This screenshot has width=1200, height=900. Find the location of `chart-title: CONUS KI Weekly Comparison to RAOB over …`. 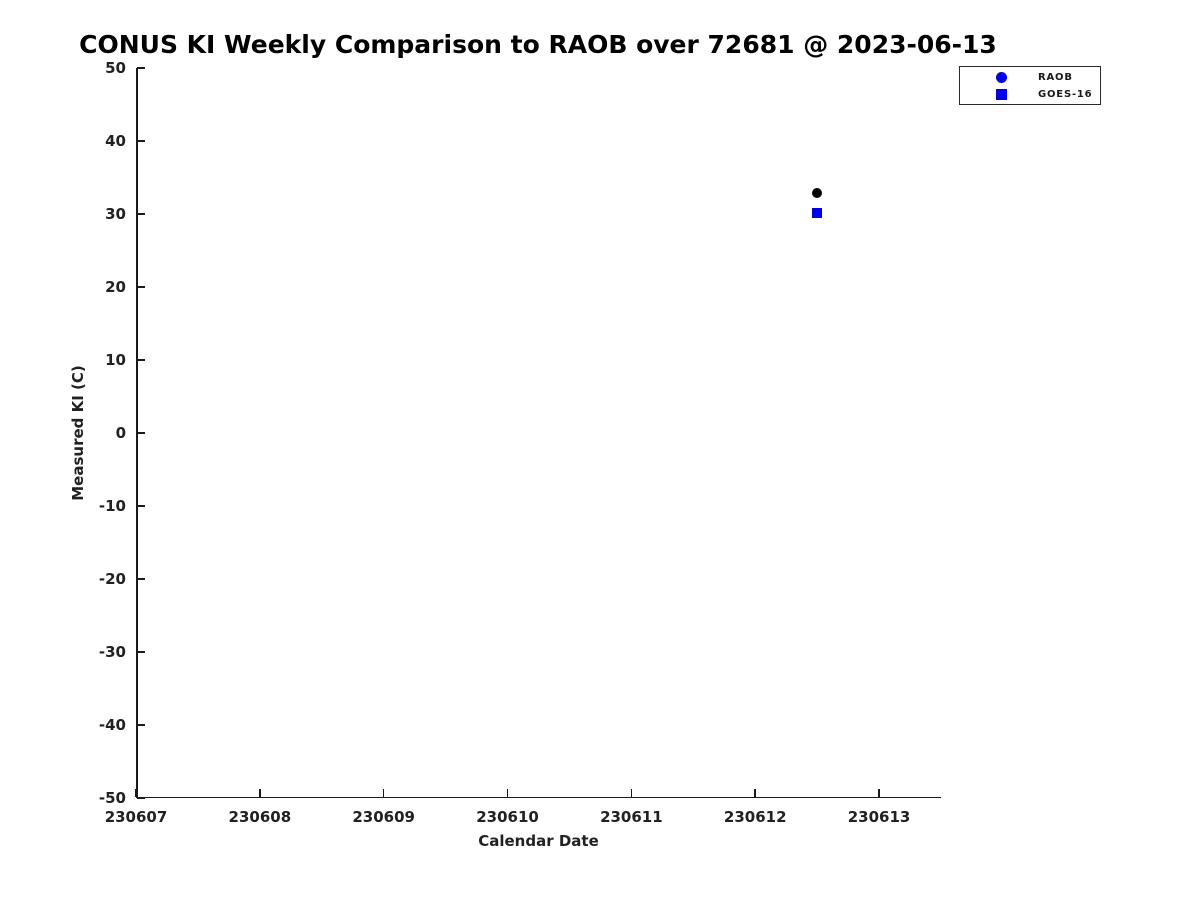

chart-title: CONUS KI Weekly Comparison to RAOB over … is located at coordinates (538, 44).